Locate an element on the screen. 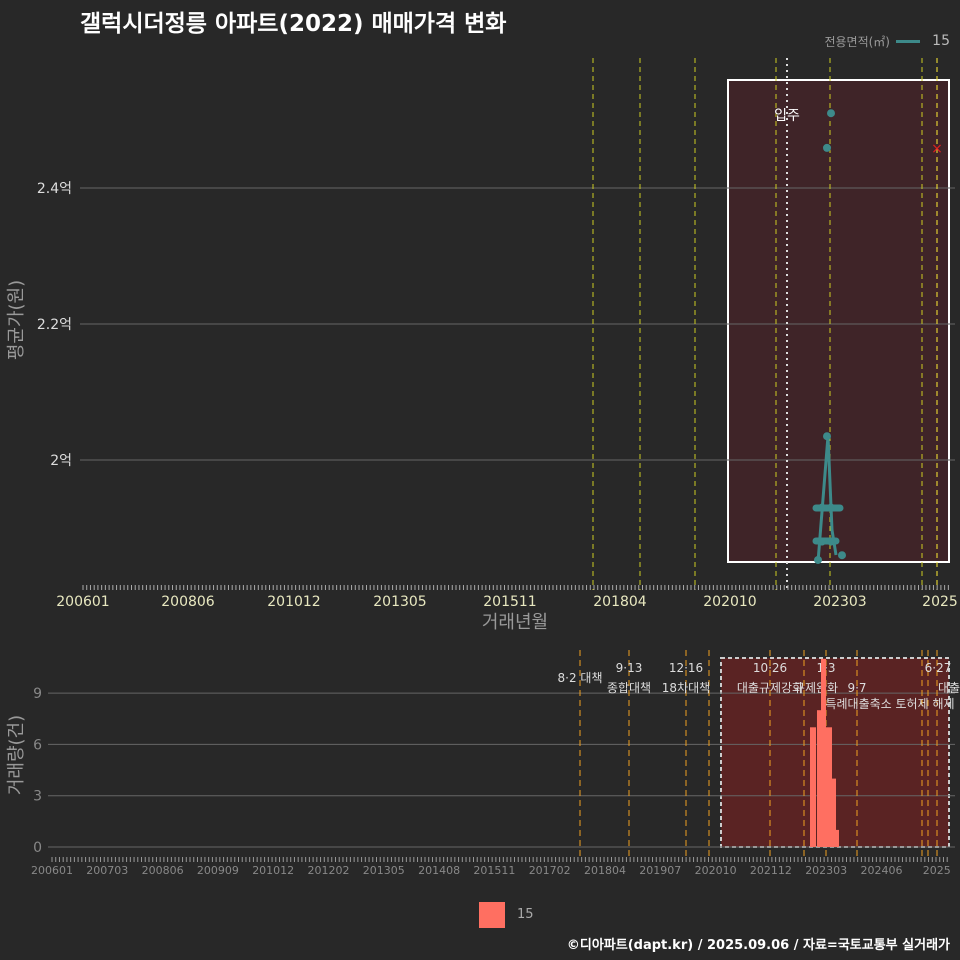 The width and height of the screenshot is (960, 960). x-axis-title: 거래년월 is located at coordinates (515, 622).